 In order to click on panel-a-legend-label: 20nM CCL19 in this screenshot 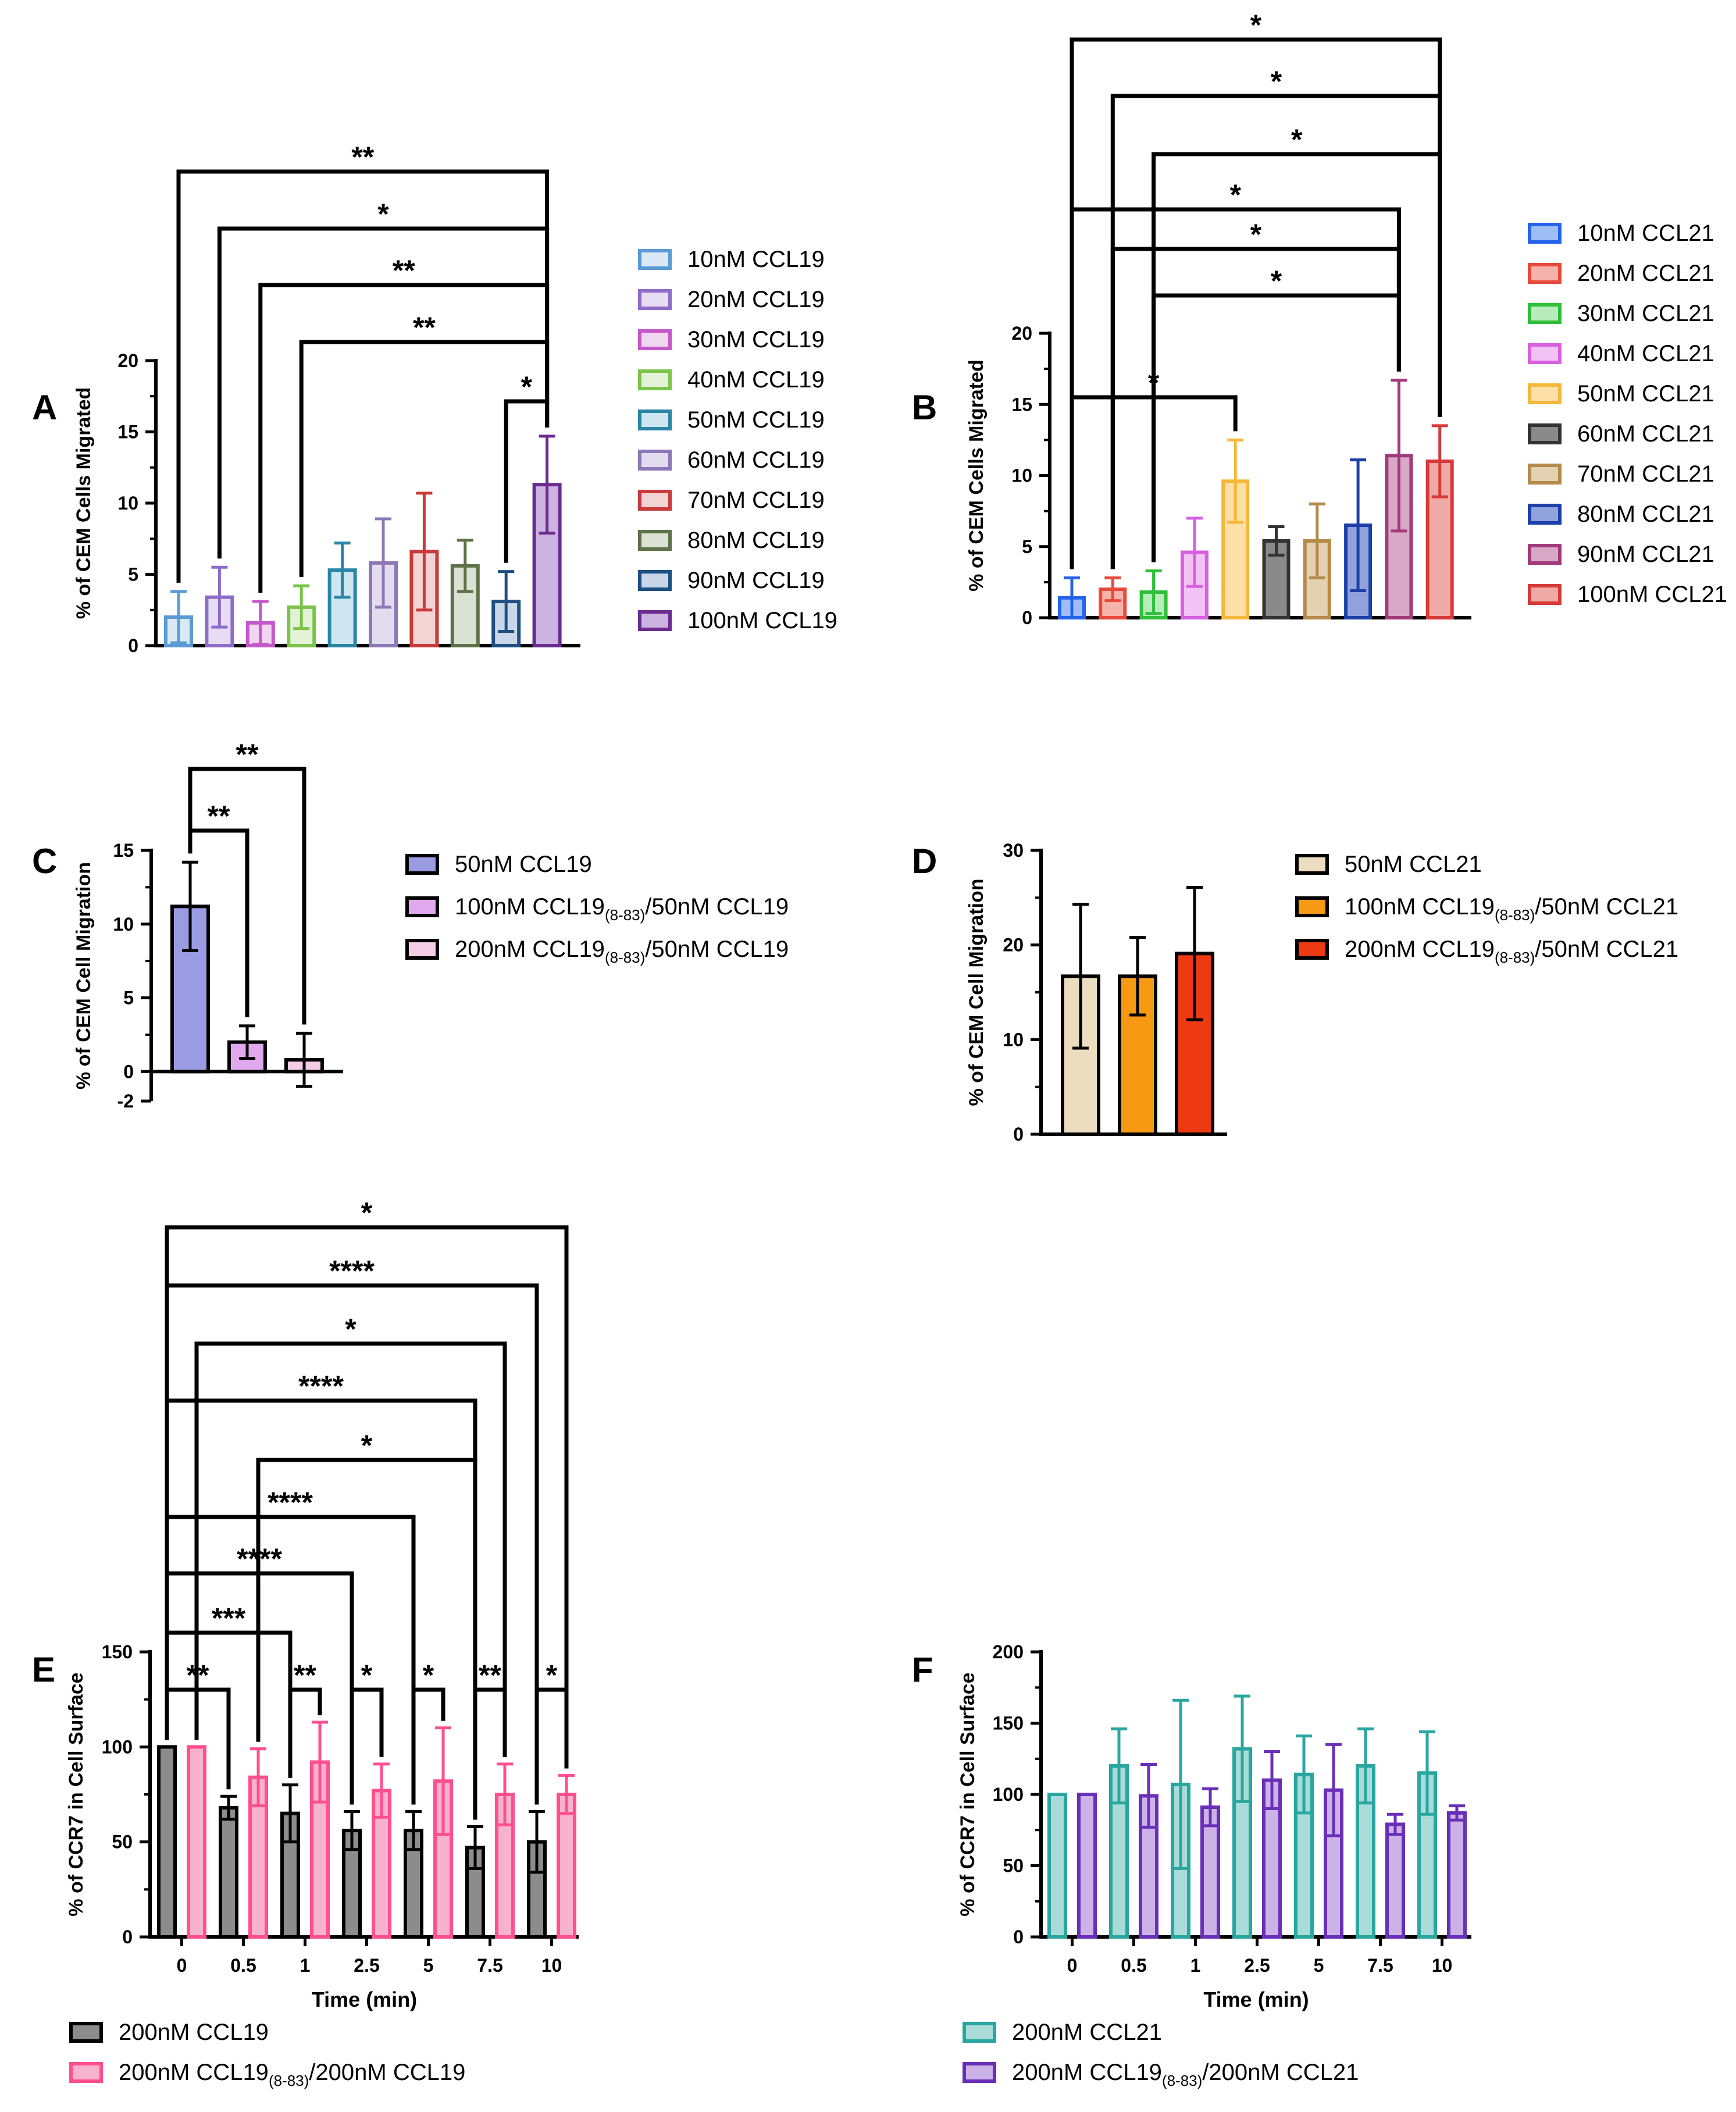, I will do `click(756, 299)`.